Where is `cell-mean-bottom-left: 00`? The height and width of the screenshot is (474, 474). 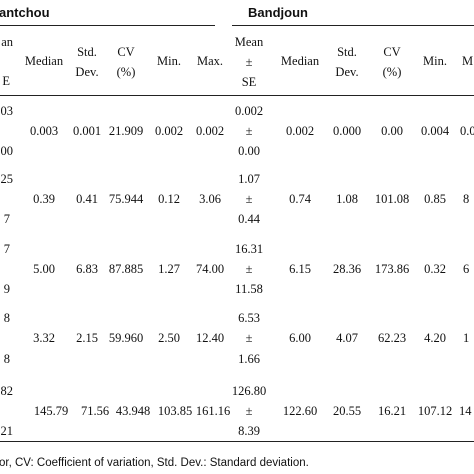
cell-mean-bottom-left: 00 is located at coordinates (7, 151).